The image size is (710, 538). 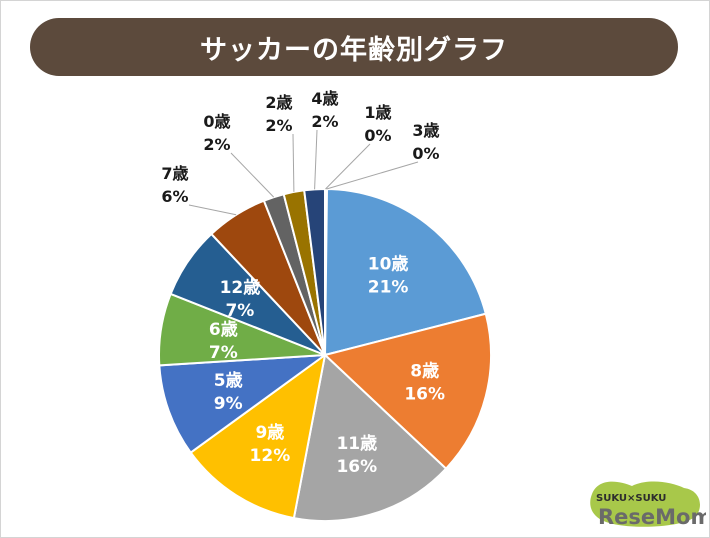 What do you see at coordinates (228, 404) in the screenshot?
I see `slice-5-years-percent: 9%` at bounding box center [228, 404].